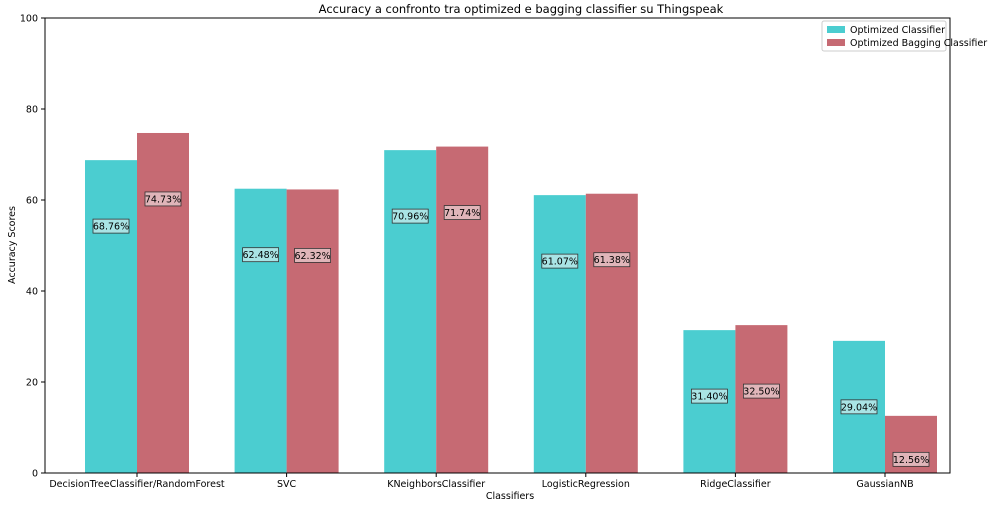  Describe the element at coordinates (897, 30) in the screenshot. I see `legend-label: Optimized Classifier` at that location.